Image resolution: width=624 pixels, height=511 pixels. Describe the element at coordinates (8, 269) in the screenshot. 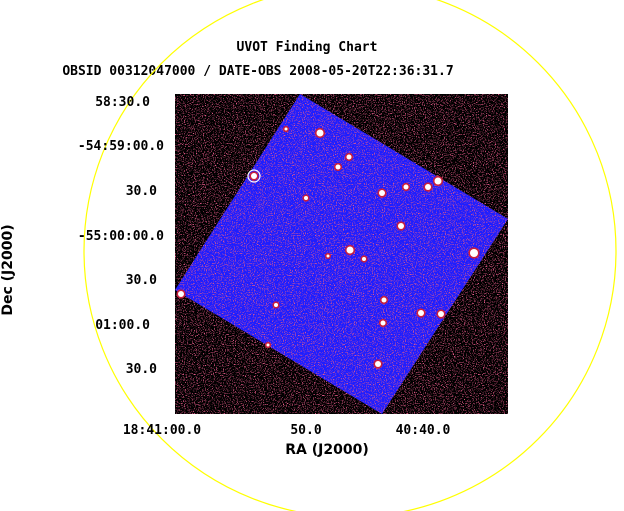

I see `y-axis-label: Dec (J2000)` at that location.